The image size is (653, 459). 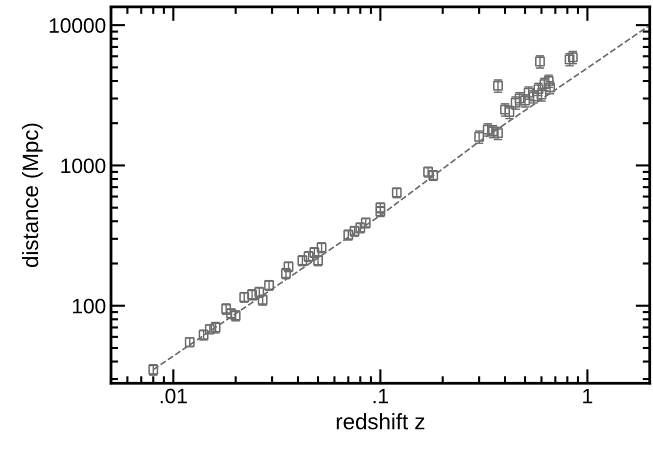 What do you see at coordinates (587, 396) in the screenshot?
I see `x-tick-label: 1` at bounding box center [587, 396].